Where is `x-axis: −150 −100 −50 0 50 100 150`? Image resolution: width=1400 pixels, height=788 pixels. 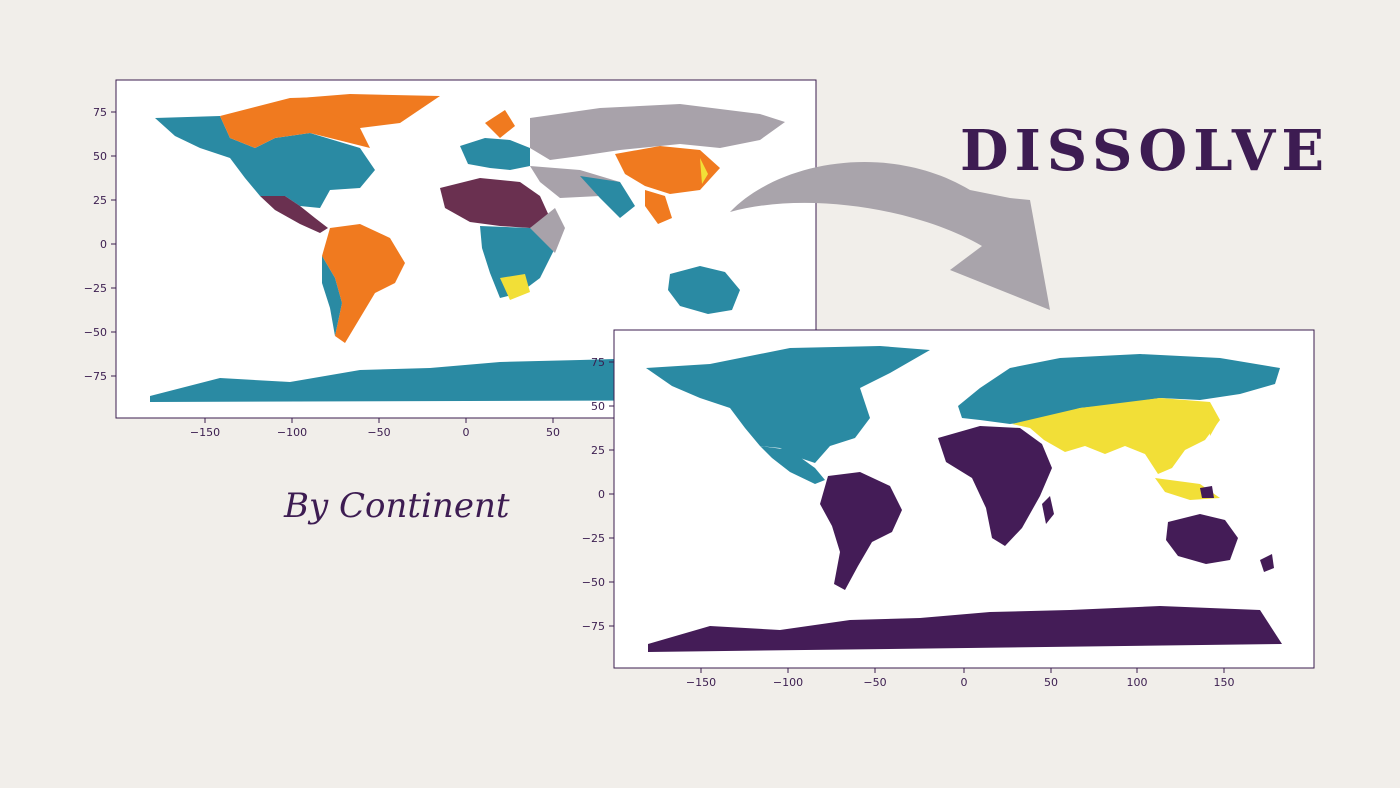
x-axis: −150 −100 −50 0 50 100 150 is located at coordinates (960, 678).